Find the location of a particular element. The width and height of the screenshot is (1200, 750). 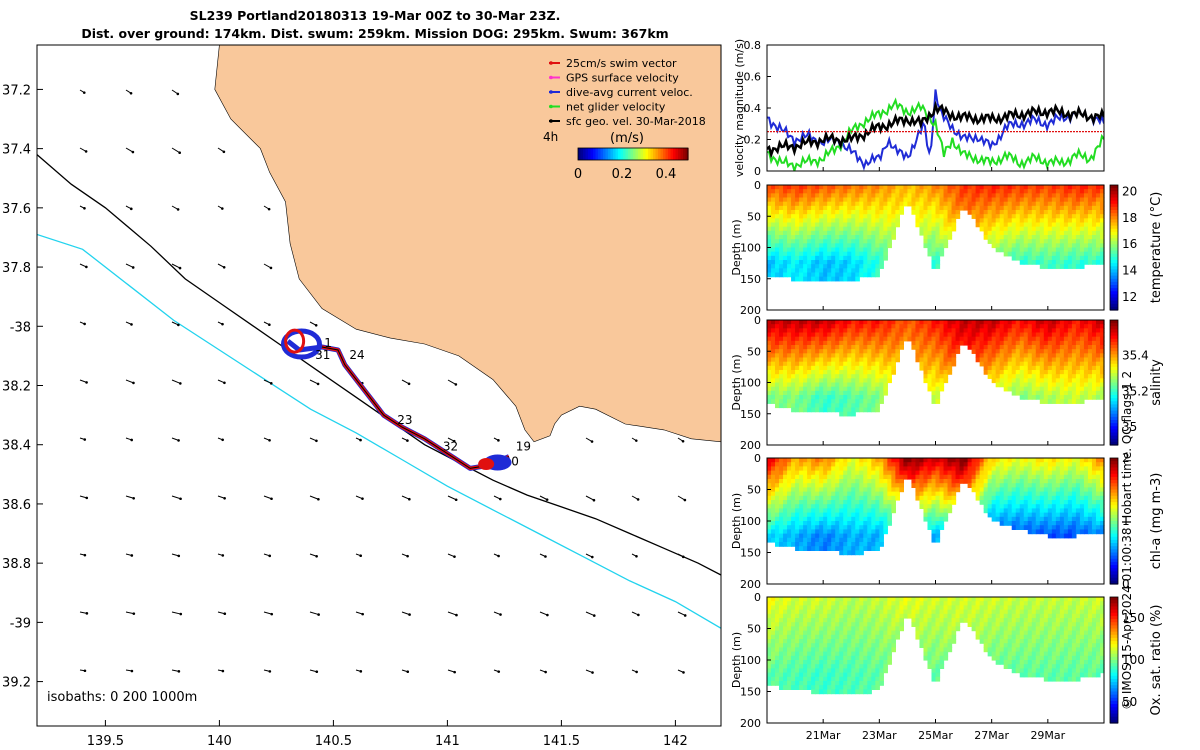

temperature-heatmap is located at coordinates (936, 233).